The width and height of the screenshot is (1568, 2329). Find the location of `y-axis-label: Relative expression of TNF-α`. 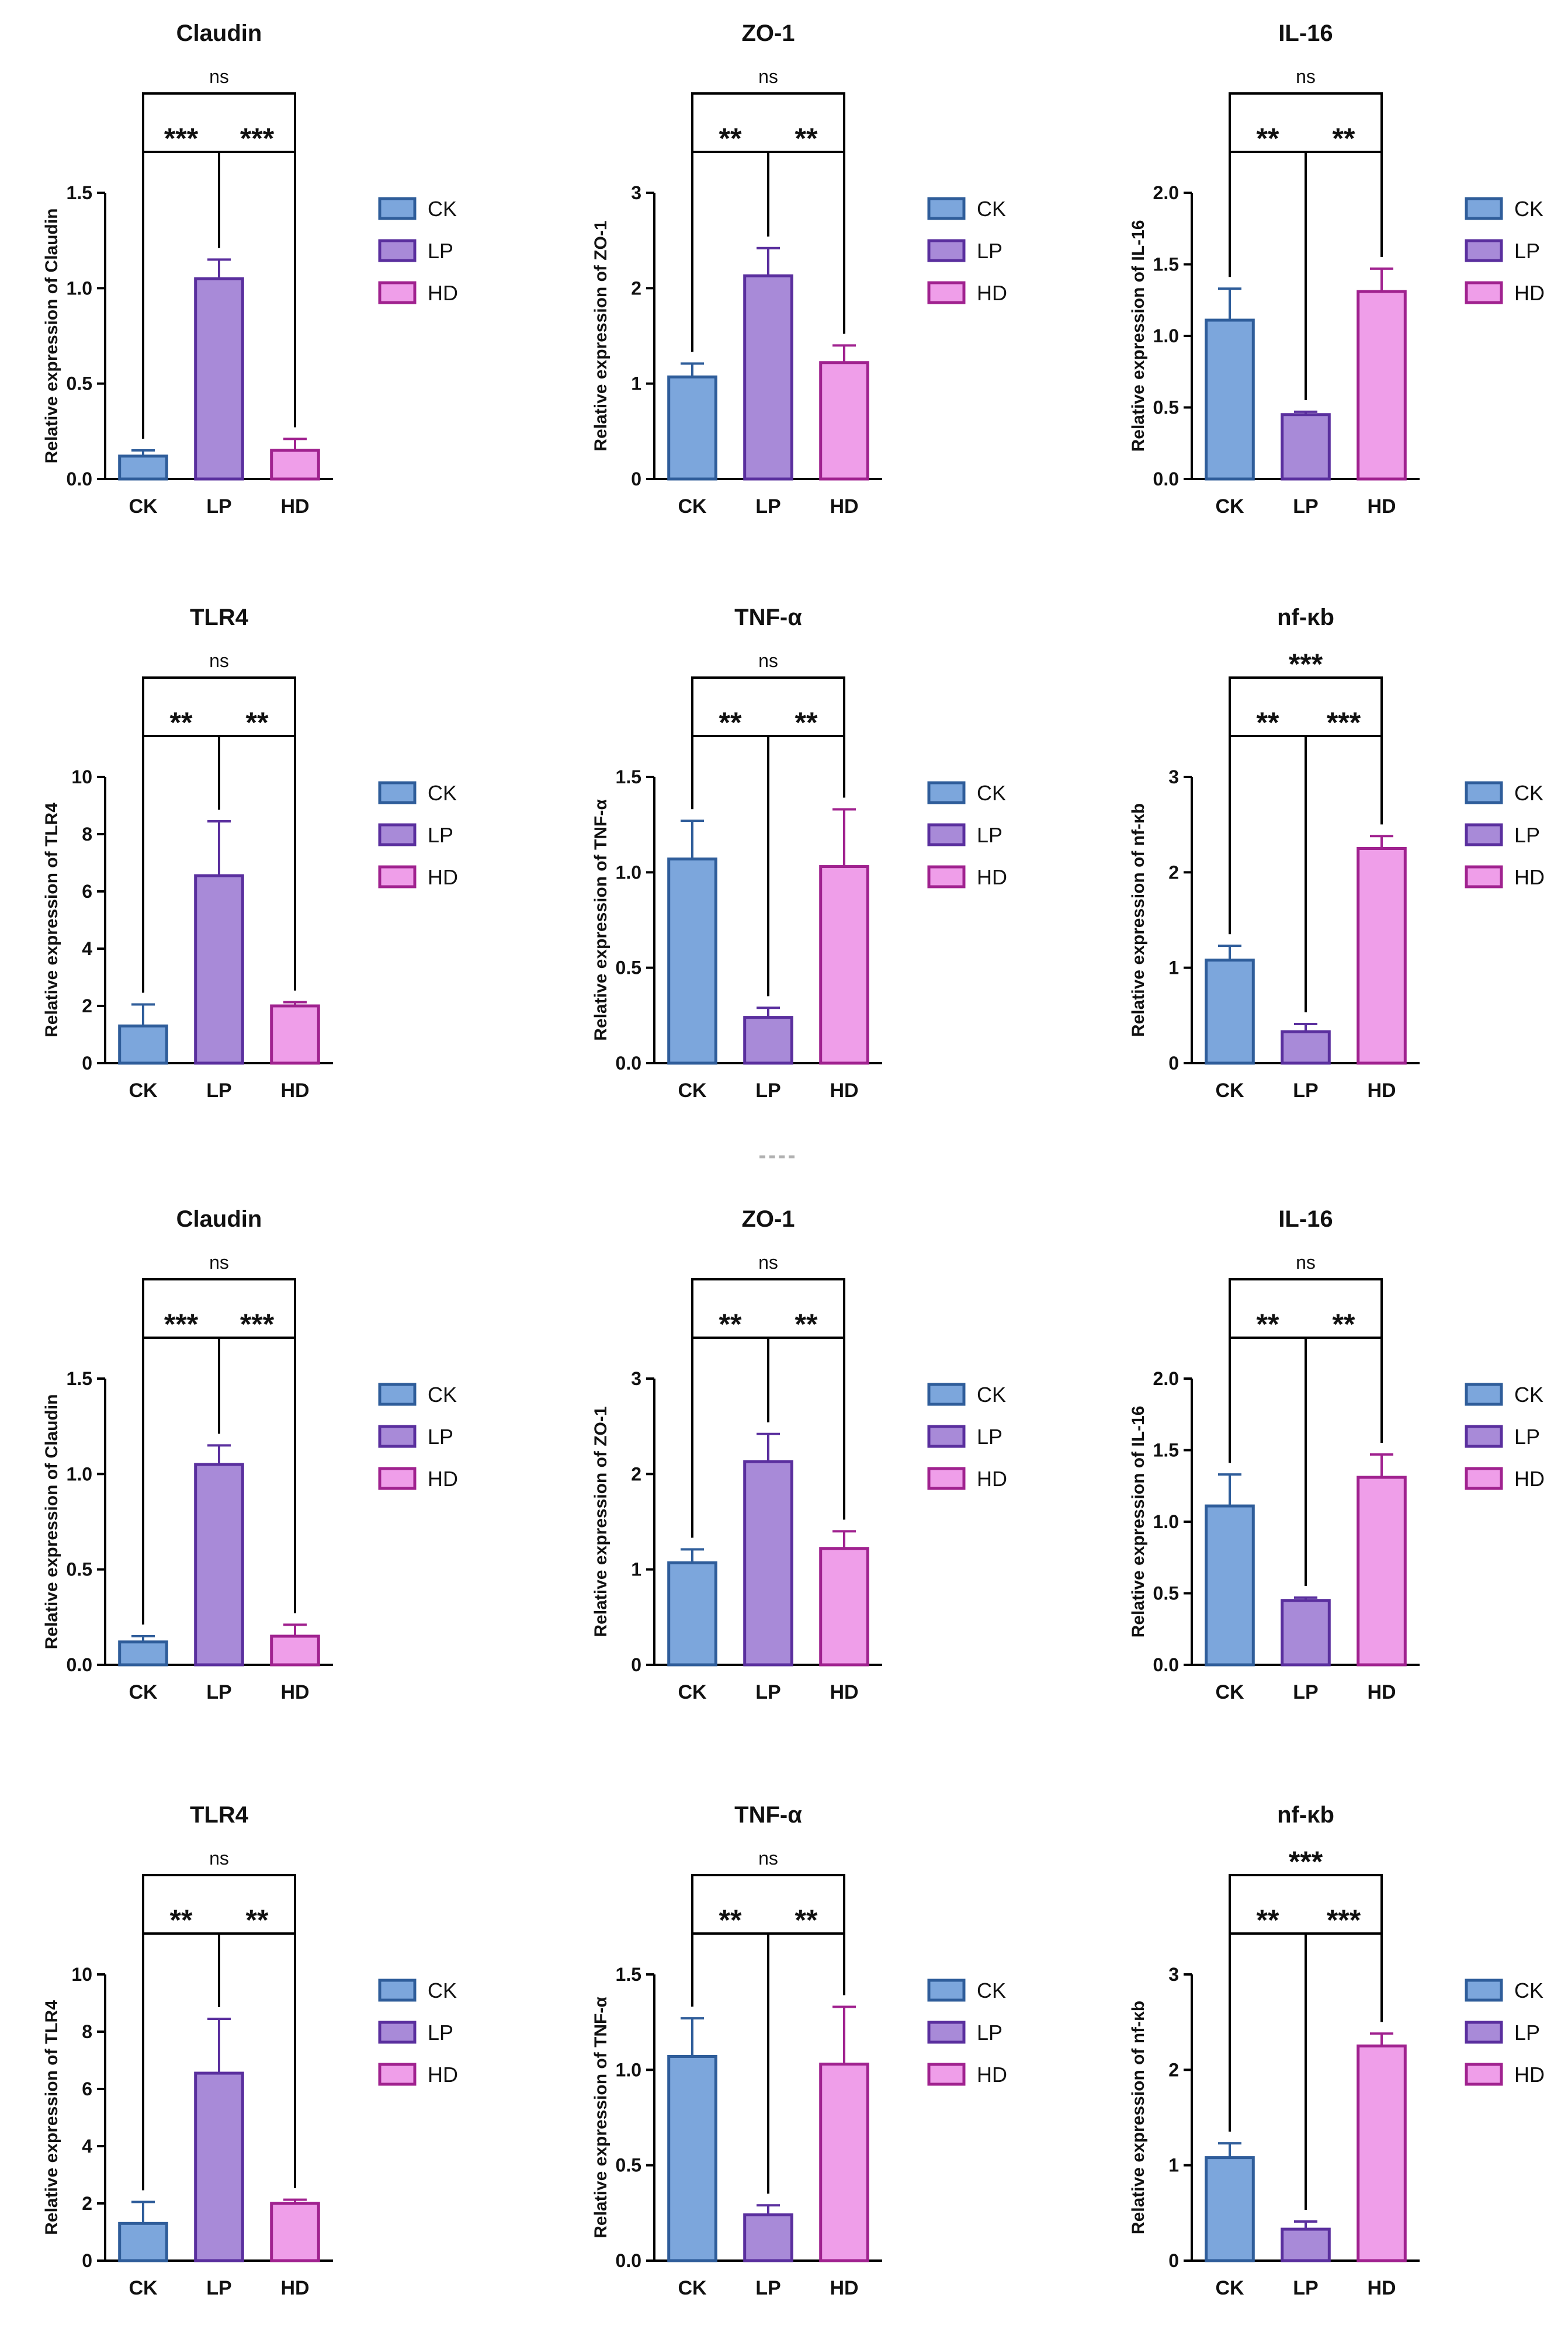

y-axis-label: Relative expression of TNF-α is located at coordinates (600, 2117).